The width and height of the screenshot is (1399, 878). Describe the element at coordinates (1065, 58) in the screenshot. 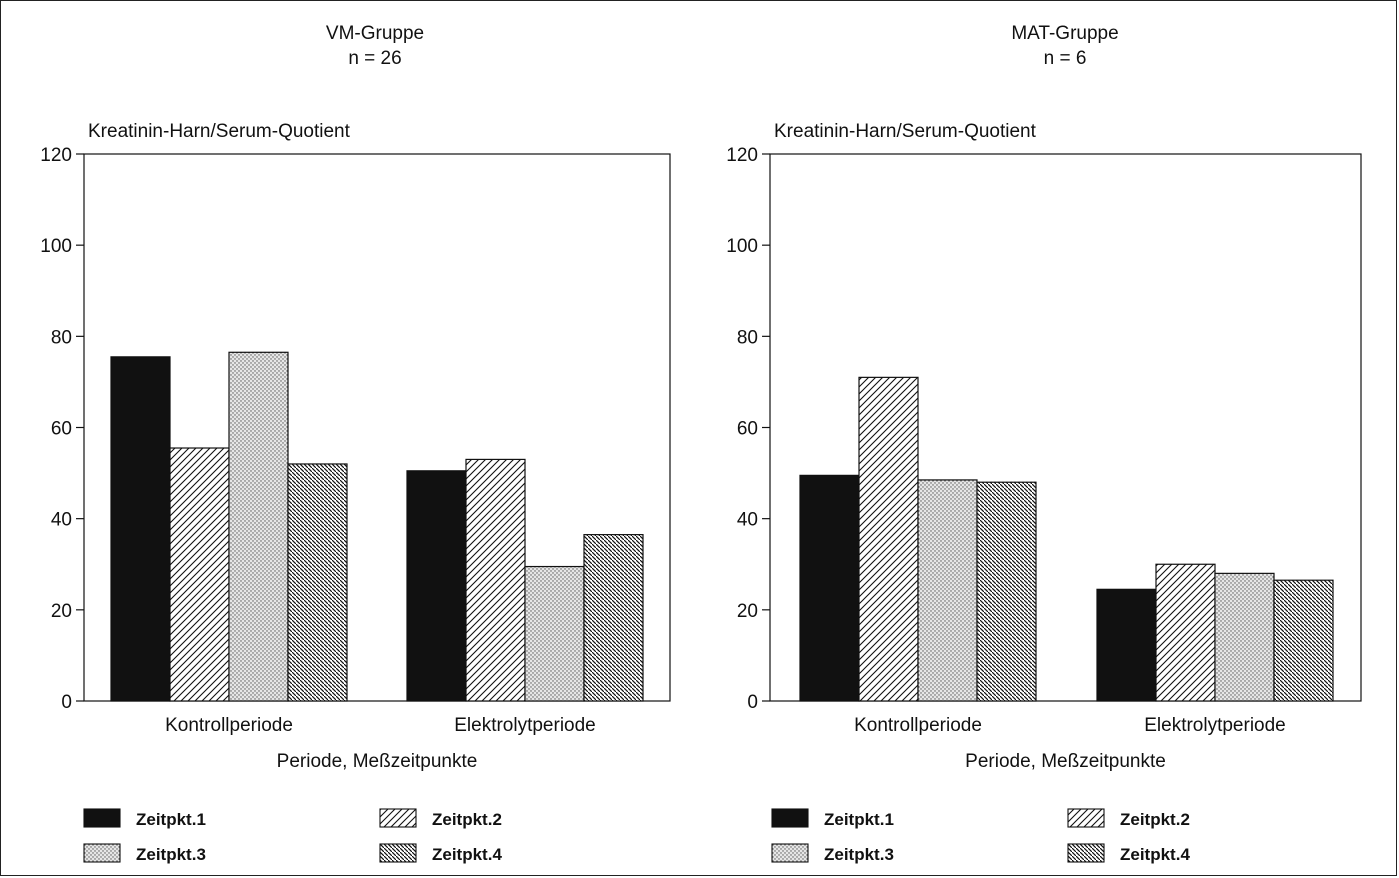

I see `chart-subtitle: n = 6` at that location.